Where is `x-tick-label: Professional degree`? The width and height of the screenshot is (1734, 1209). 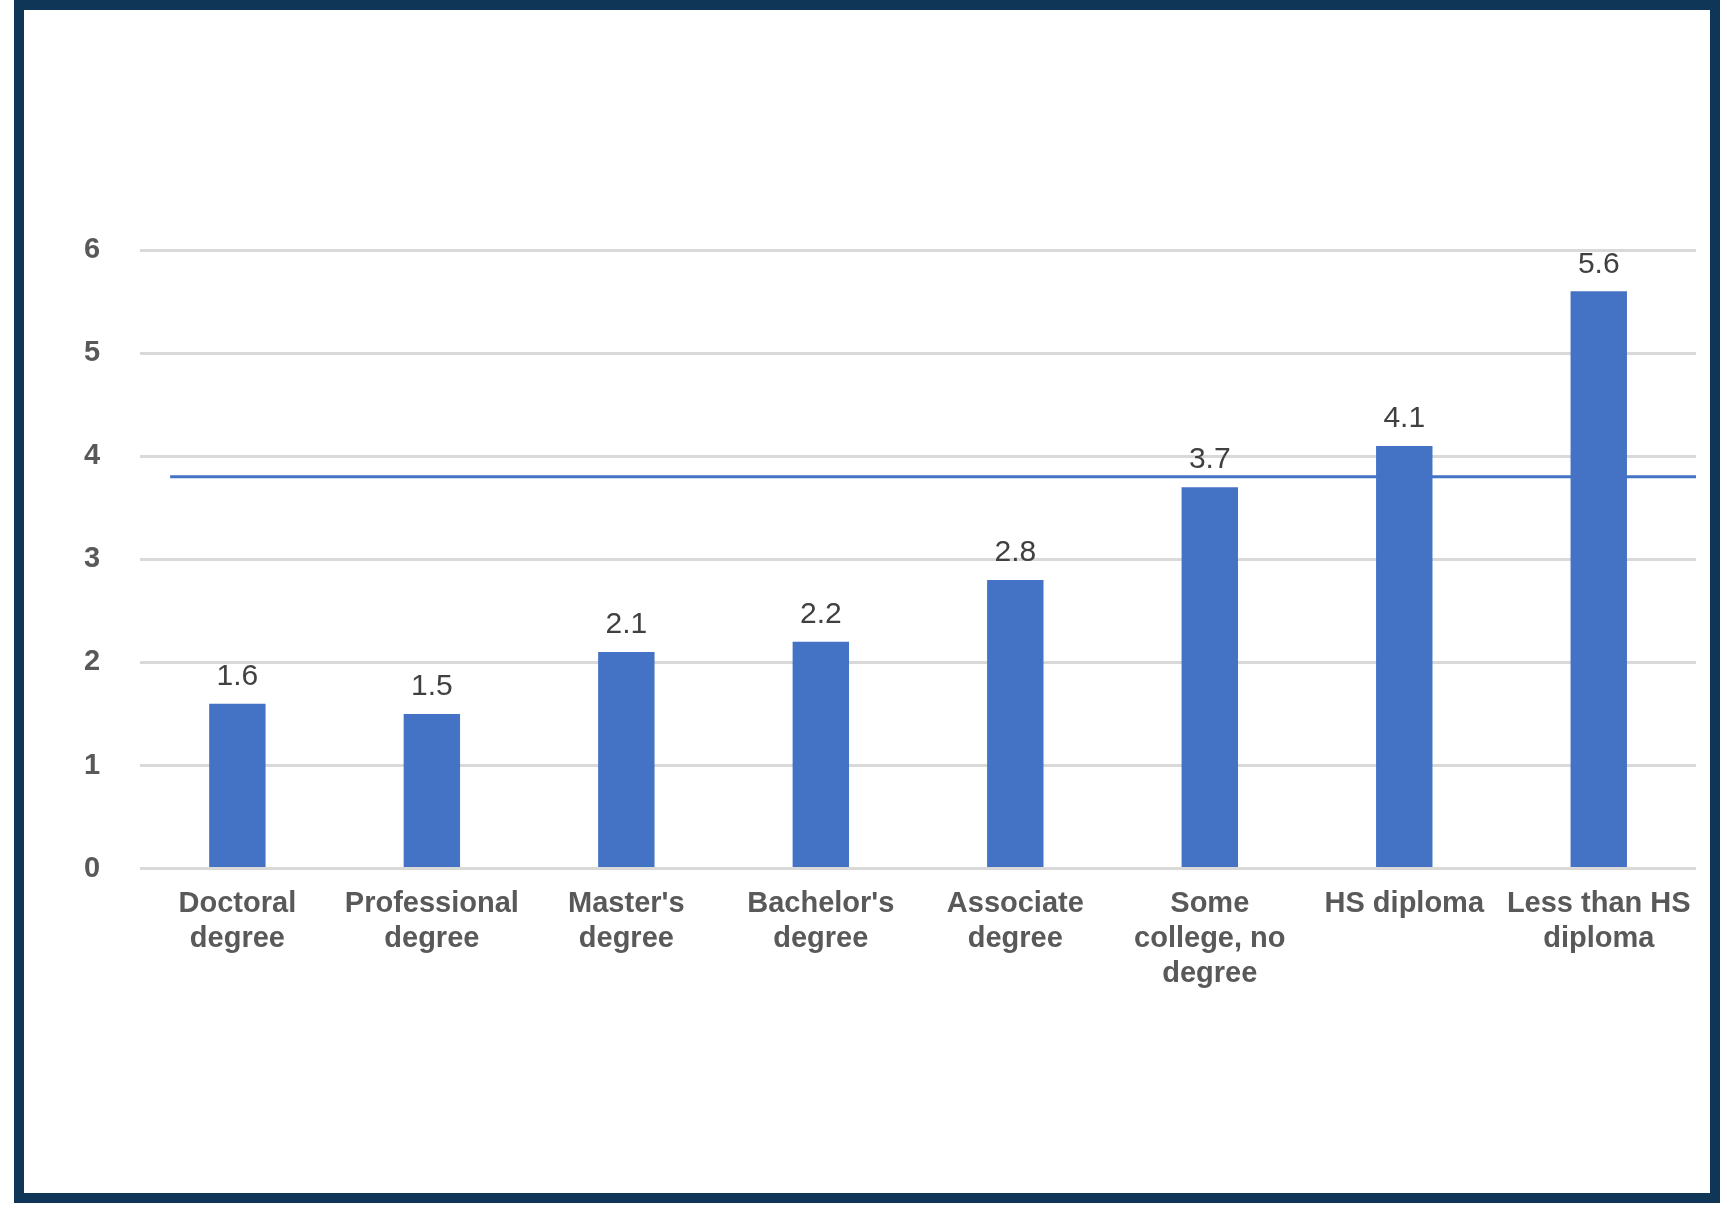
x-tick-label: Professional degree is located at coordinates (431, 919).